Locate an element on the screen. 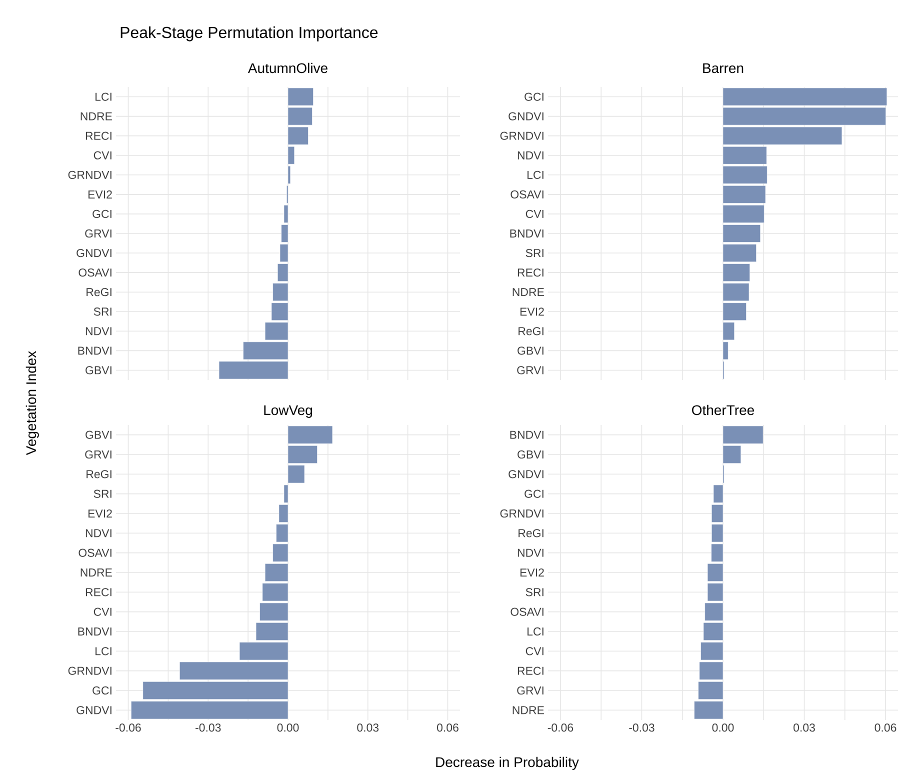 The width and height of the screenshot is (906, 779). chart-title: Peak-Stage Permutation Importance is located at coordinates (249, 34).